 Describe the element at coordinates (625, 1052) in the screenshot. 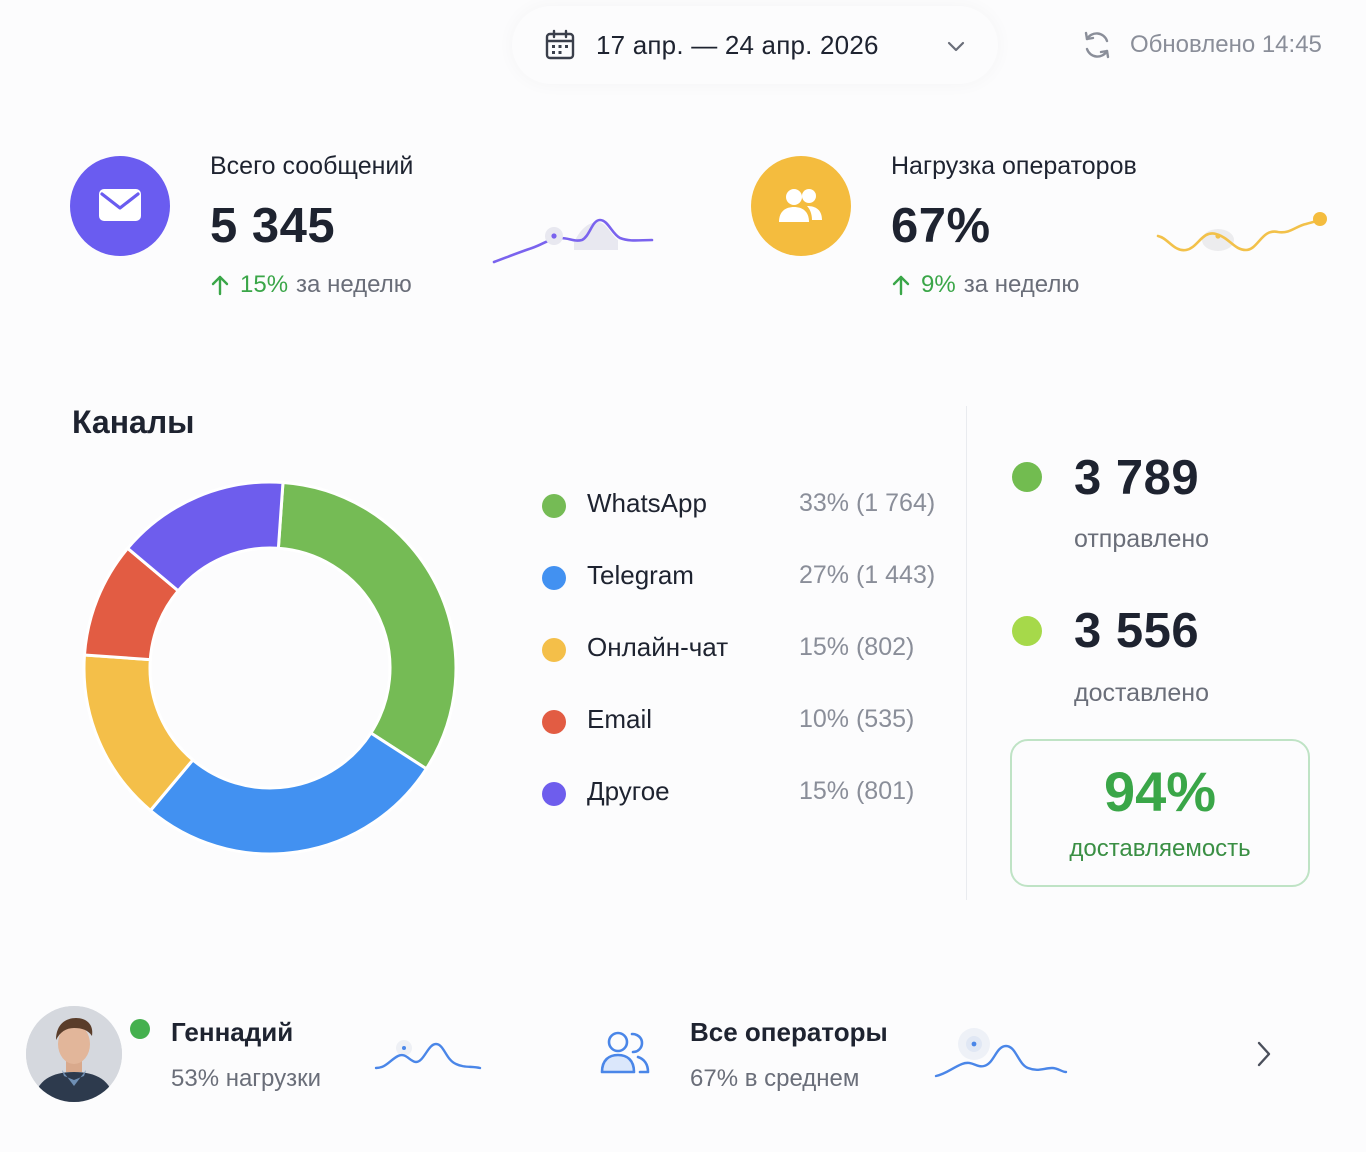

I see `users-outline-icon` at that location.